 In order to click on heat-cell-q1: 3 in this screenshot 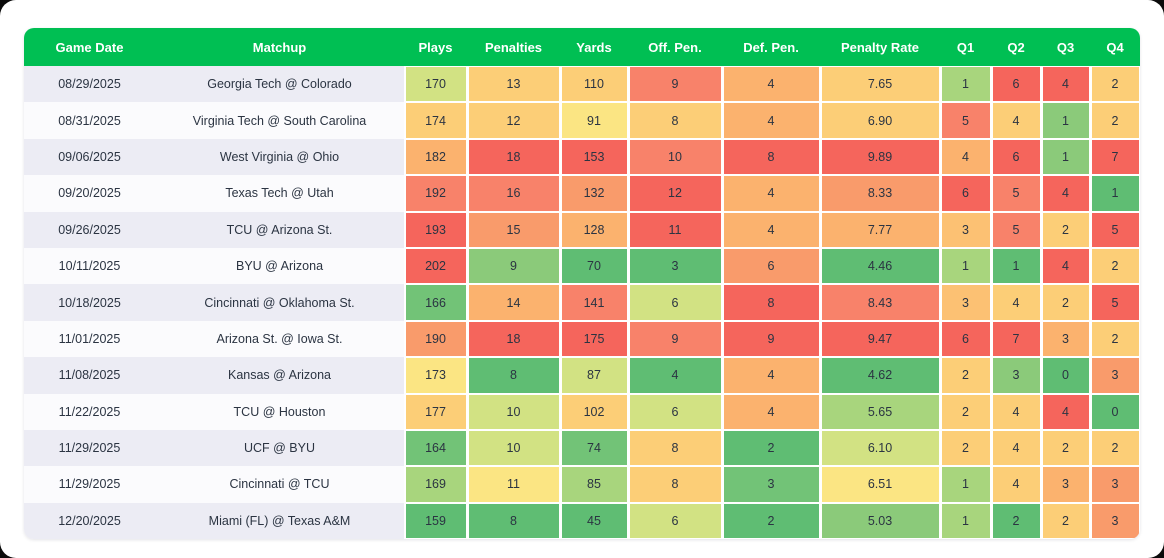, I will do `click(965, 302)`.